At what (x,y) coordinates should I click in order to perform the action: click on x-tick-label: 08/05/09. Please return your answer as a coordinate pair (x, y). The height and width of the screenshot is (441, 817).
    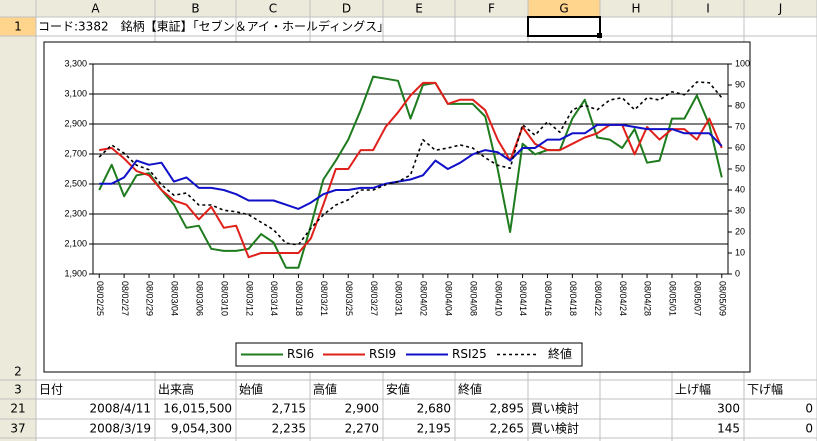
    Looking at the image, I should click on (722, 298).